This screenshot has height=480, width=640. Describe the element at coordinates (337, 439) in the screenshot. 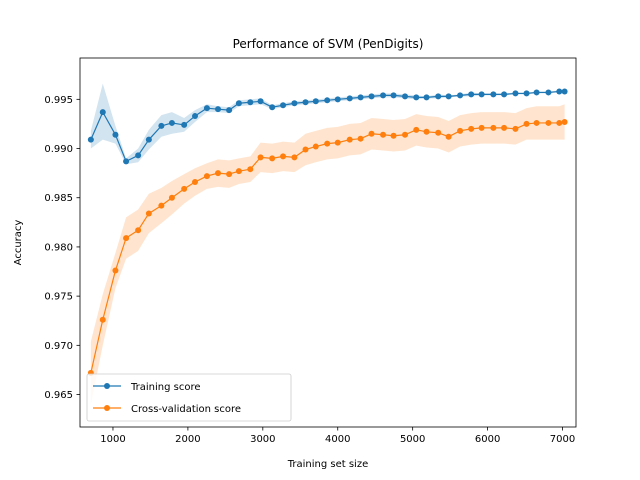

I see `x-tick-label: 4000` at that location.